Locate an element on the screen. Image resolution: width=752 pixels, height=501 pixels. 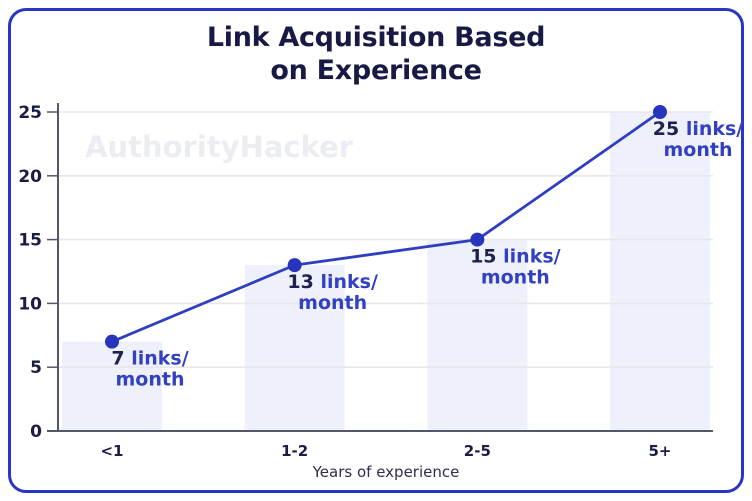
point-label-line1: 25 links/ is located at coordinates (698, 129).